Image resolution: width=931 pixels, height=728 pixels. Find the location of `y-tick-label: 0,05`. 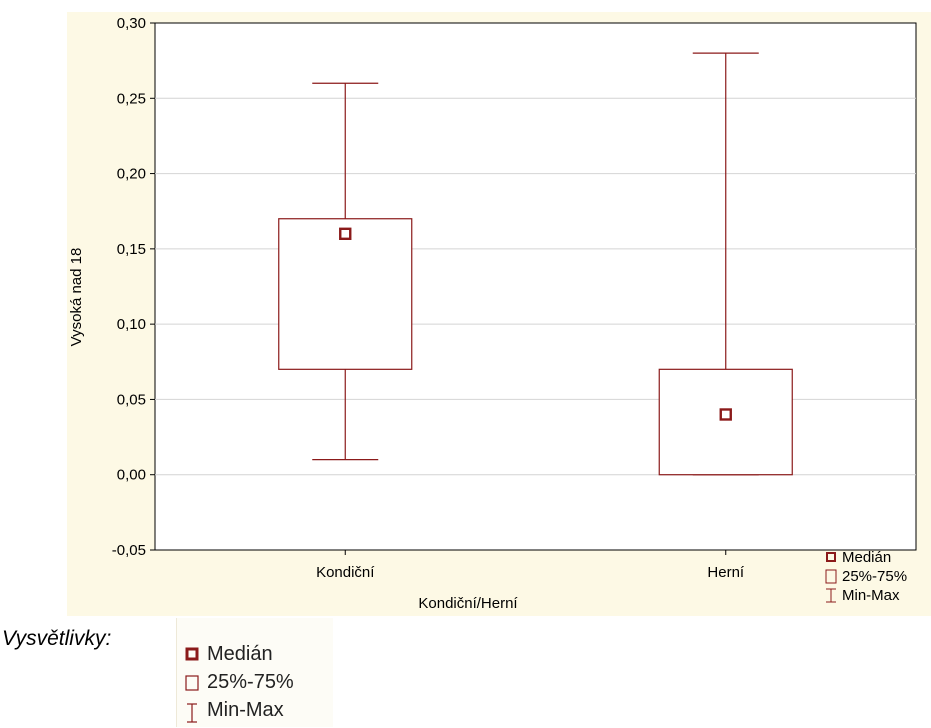

y-tick-label: 0,05 is located at coordinates (131, 399).